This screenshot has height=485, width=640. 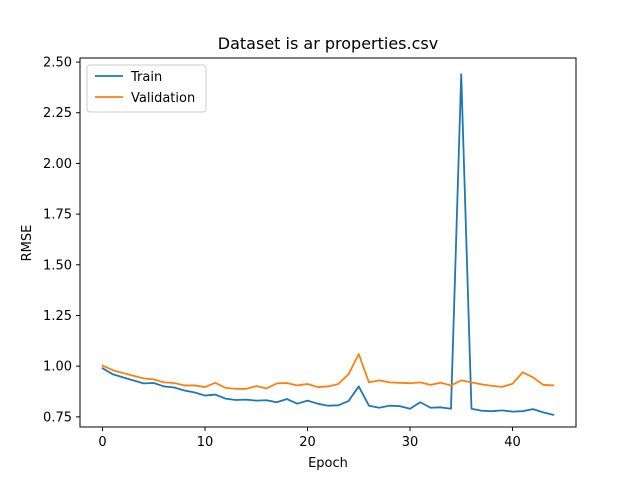 What do you see at coordinates (57, 215) in the screenshot?
I see `y-tick-label: 1.75` at bounding box center [57, 215].